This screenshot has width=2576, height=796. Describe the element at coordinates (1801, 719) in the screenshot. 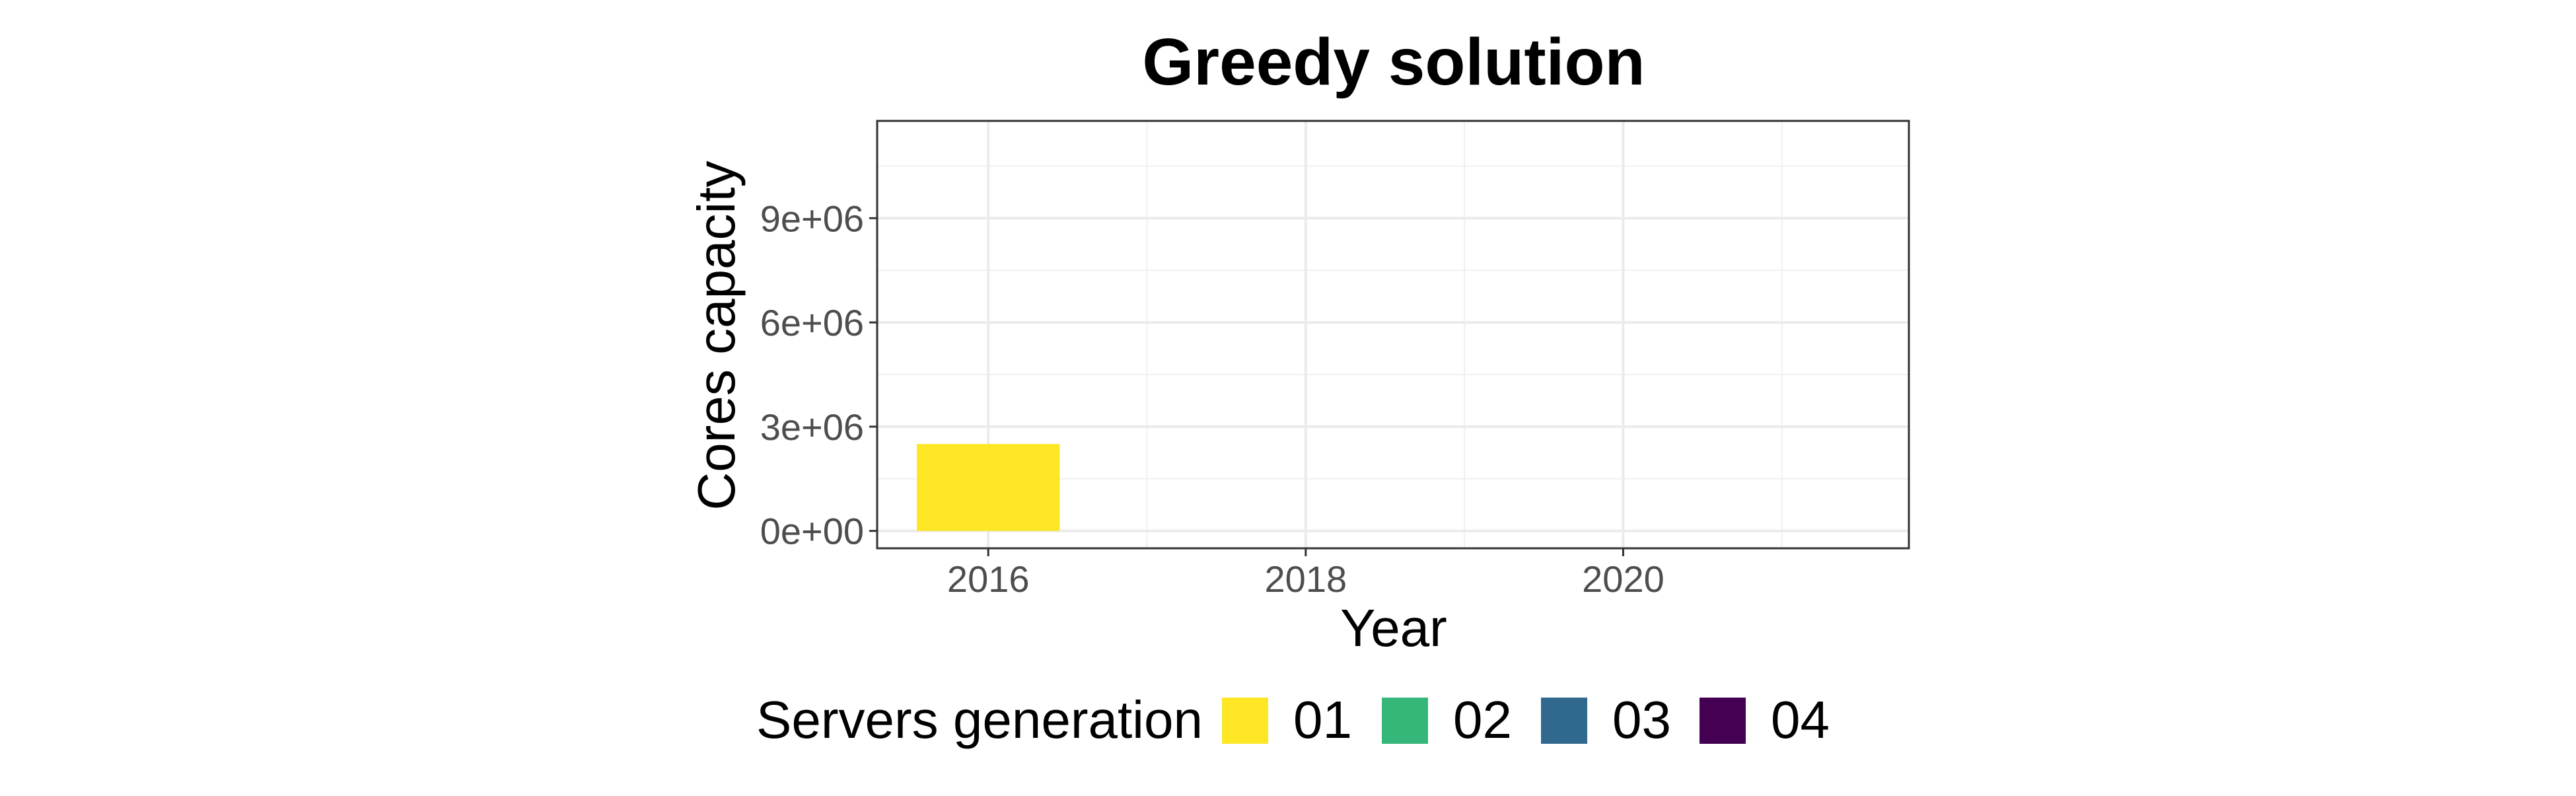

I see `legend-label-04: 04` at that location.